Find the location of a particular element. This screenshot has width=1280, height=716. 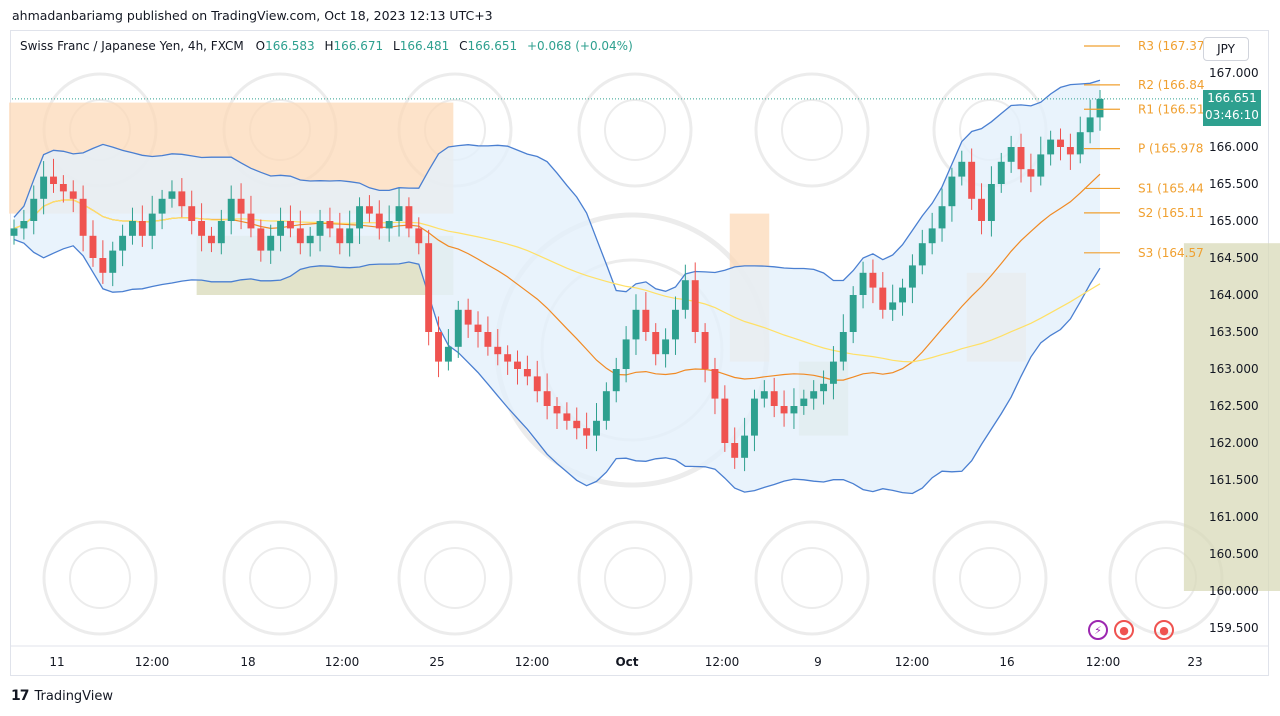

currency-button: JPY is located at coordinates (1226, 49).